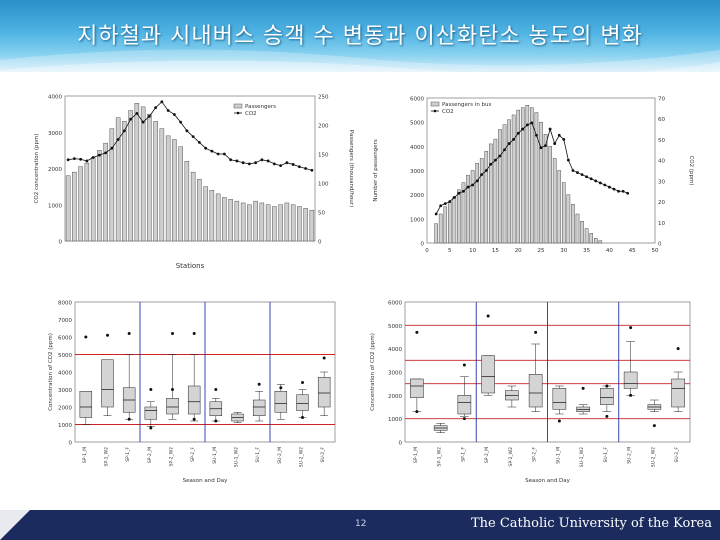 The height and width of the screenshot is (540, 720). What do you see at coordinates (661, 224) in the screenshot?
I see `y2-tick-label: 10` at bounding box center [661, 224].